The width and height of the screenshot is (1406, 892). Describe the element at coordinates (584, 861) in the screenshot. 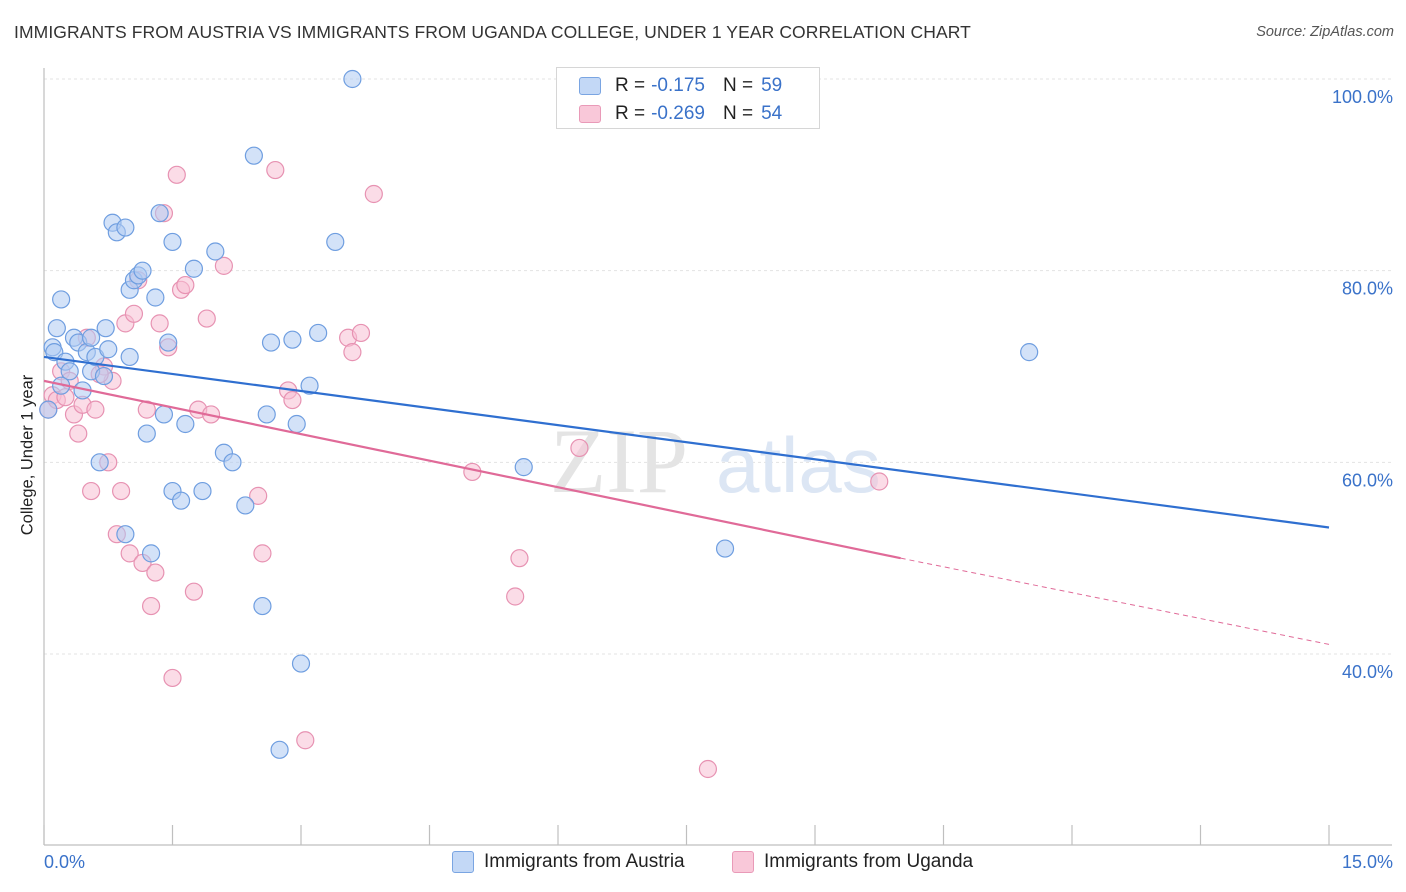

I see `legend-label-austria: Immigrants from Austria` at that location.